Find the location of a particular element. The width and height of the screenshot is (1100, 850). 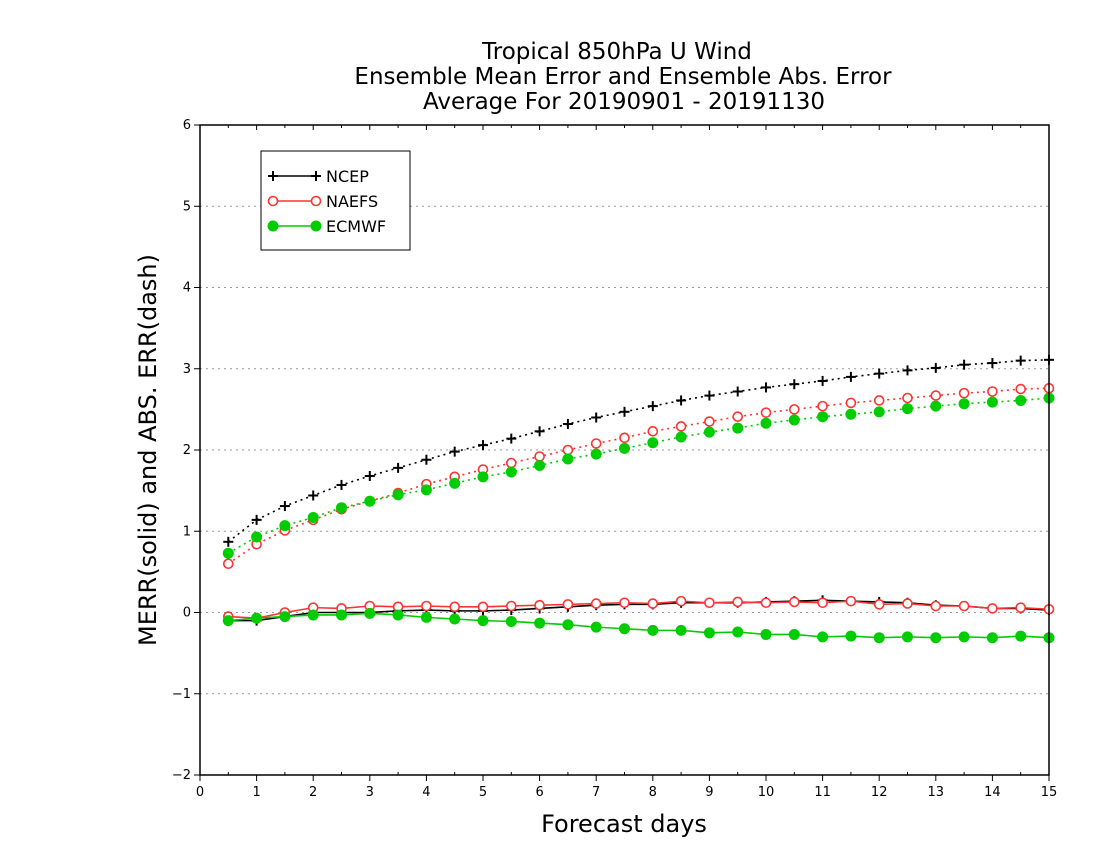

y-tick-label: 1 is located at coordinates (187, 531).